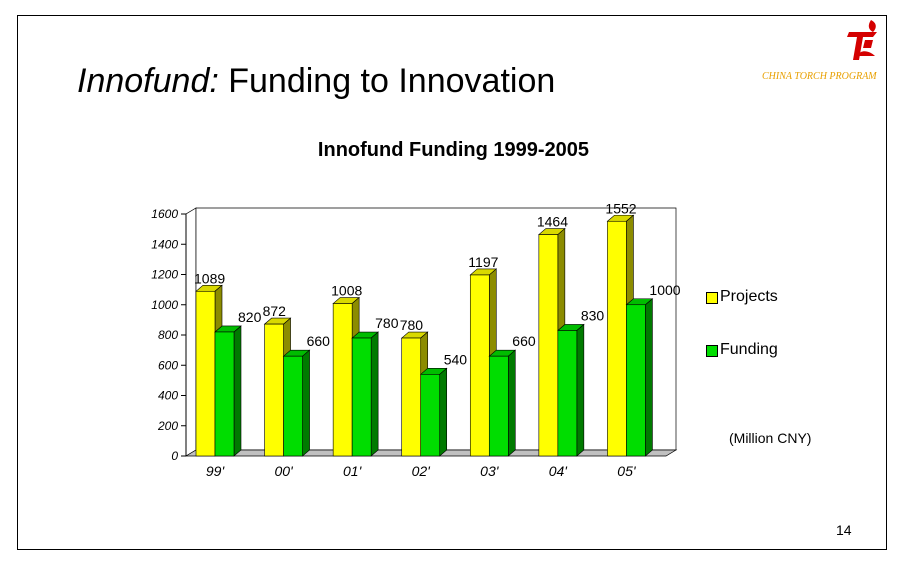  I want to click on slide-title: Innofund: Funding to Innovation, so click(316, 81).